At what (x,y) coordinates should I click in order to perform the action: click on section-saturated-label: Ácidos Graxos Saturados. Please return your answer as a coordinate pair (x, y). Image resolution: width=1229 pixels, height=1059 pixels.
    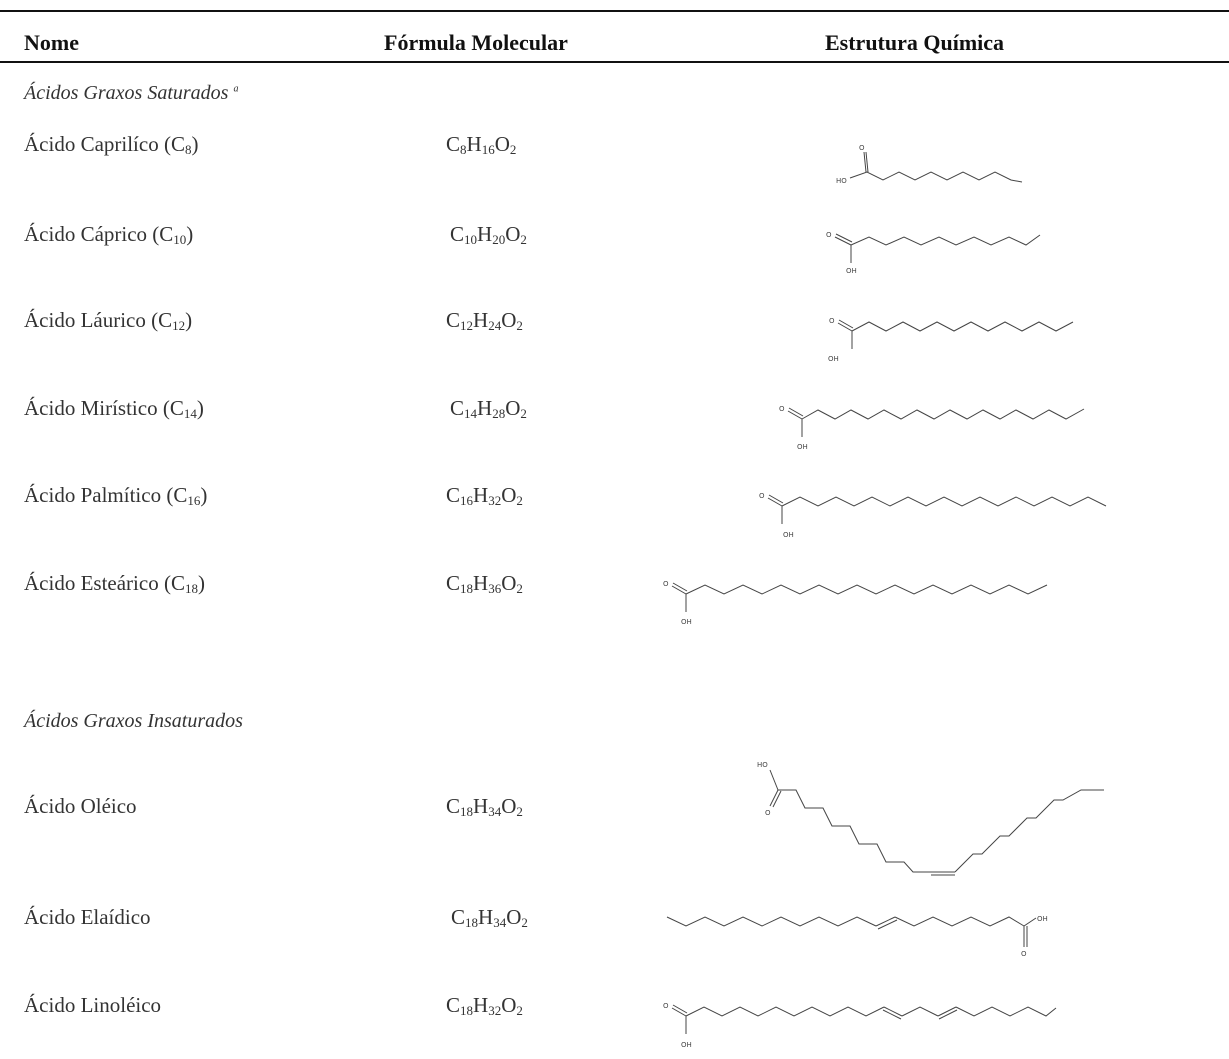
    Looking at the image, I should click on (126, 93).